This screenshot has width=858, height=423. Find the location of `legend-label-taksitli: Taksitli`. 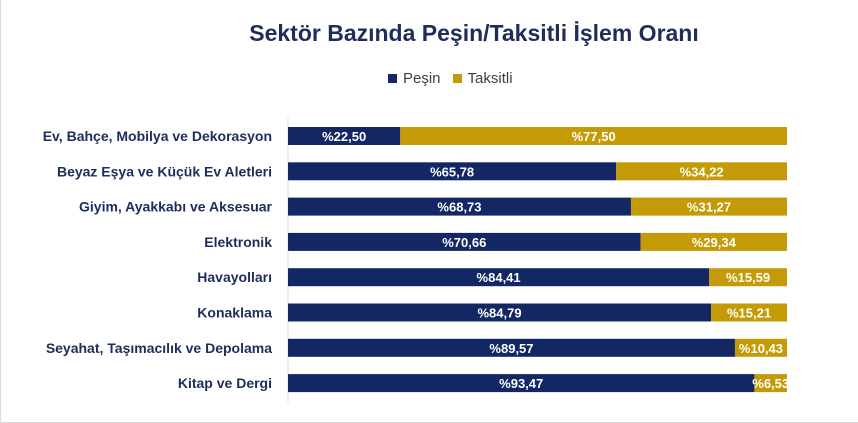

legend-label-taksitli: Taksitli is located at coordinates (490, 78).